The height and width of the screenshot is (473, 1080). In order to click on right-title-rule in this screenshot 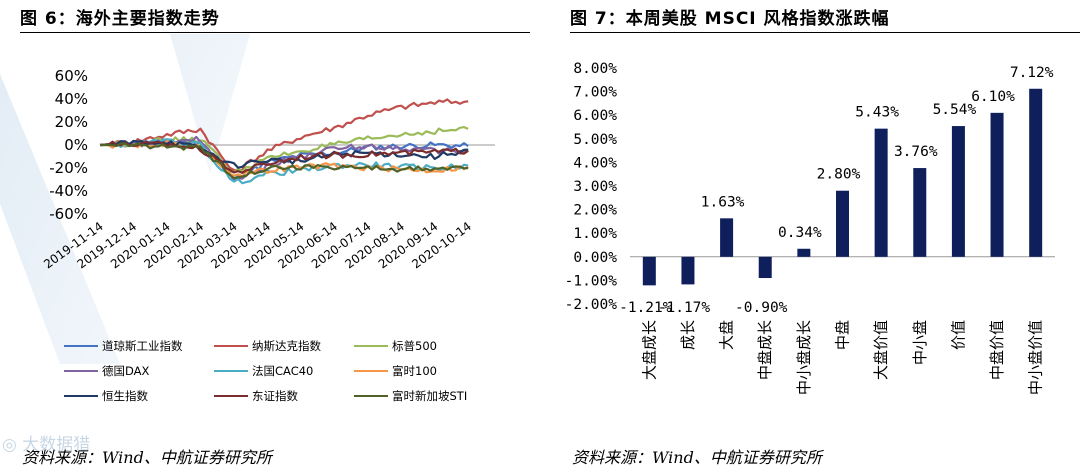, I will do `click(825, 32)`.